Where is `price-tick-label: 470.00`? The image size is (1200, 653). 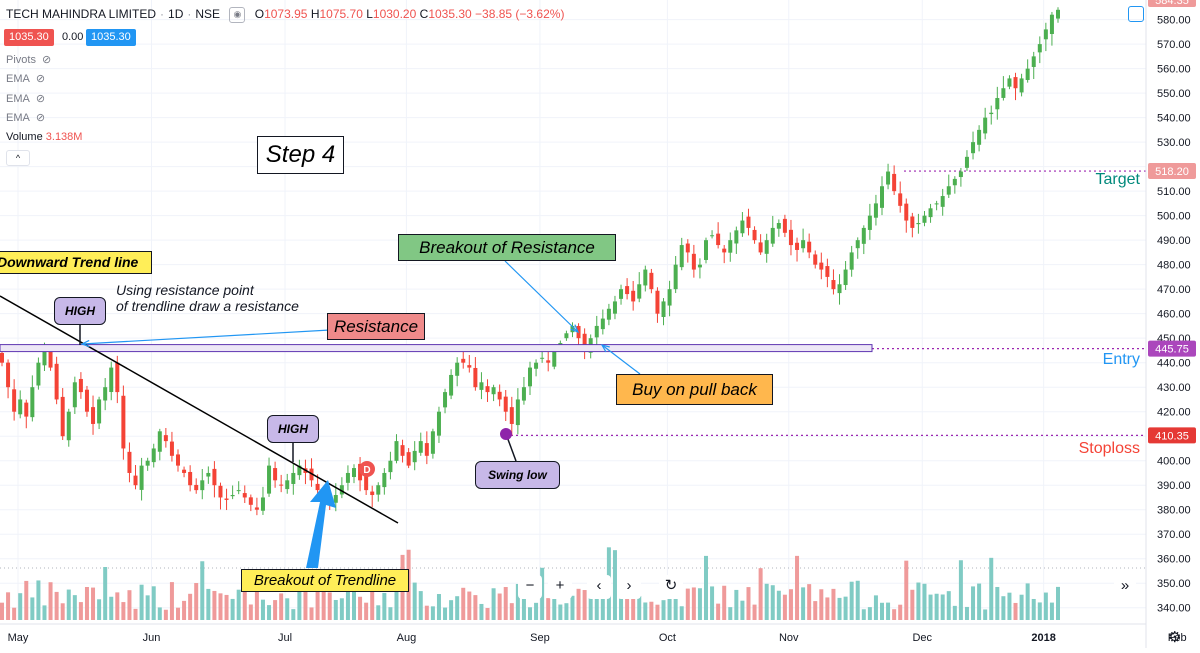 price-tick-label: 470.00 is located at coordinates (1174, 290).